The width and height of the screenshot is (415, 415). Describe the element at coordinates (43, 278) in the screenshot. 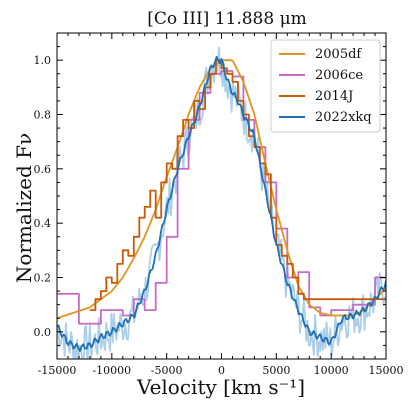

I see `y-tick-label: 0.2` at that location.